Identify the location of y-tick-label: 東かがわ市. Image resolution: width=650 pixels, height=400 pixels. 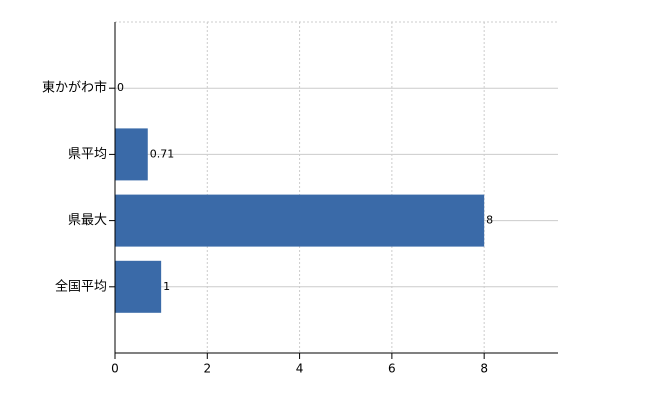
(74, 88).